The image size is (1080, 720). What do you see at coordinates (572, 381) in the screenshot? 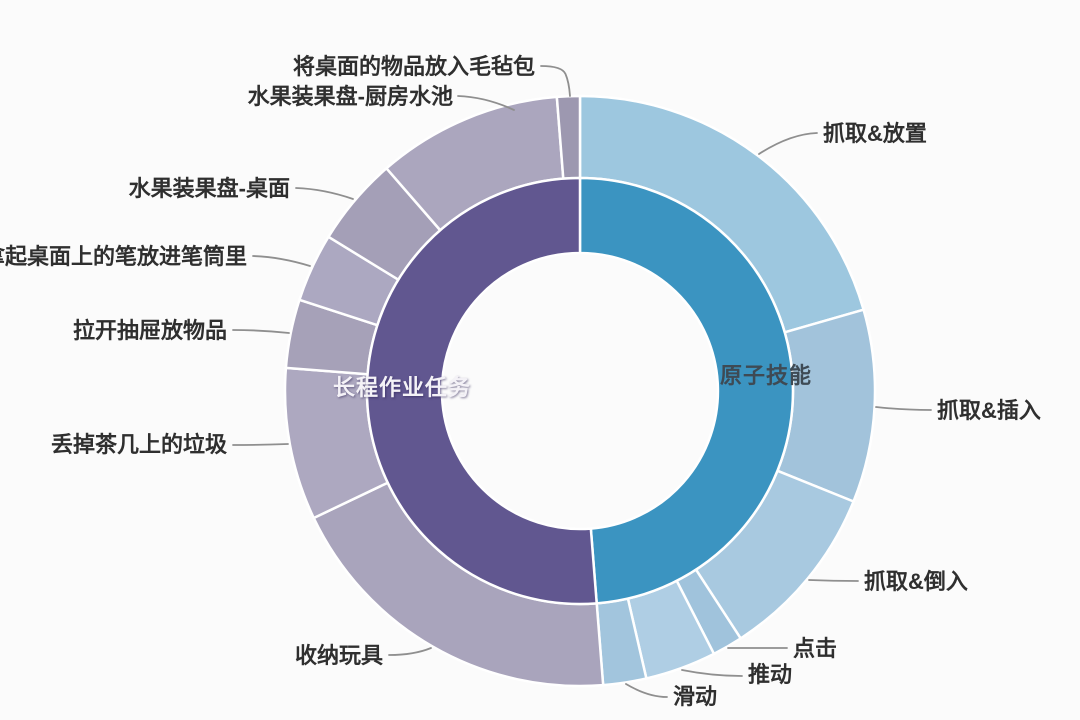
I see `ring-center-labels: 原子技能 长程作业任务` at bounding box center [572, 381].